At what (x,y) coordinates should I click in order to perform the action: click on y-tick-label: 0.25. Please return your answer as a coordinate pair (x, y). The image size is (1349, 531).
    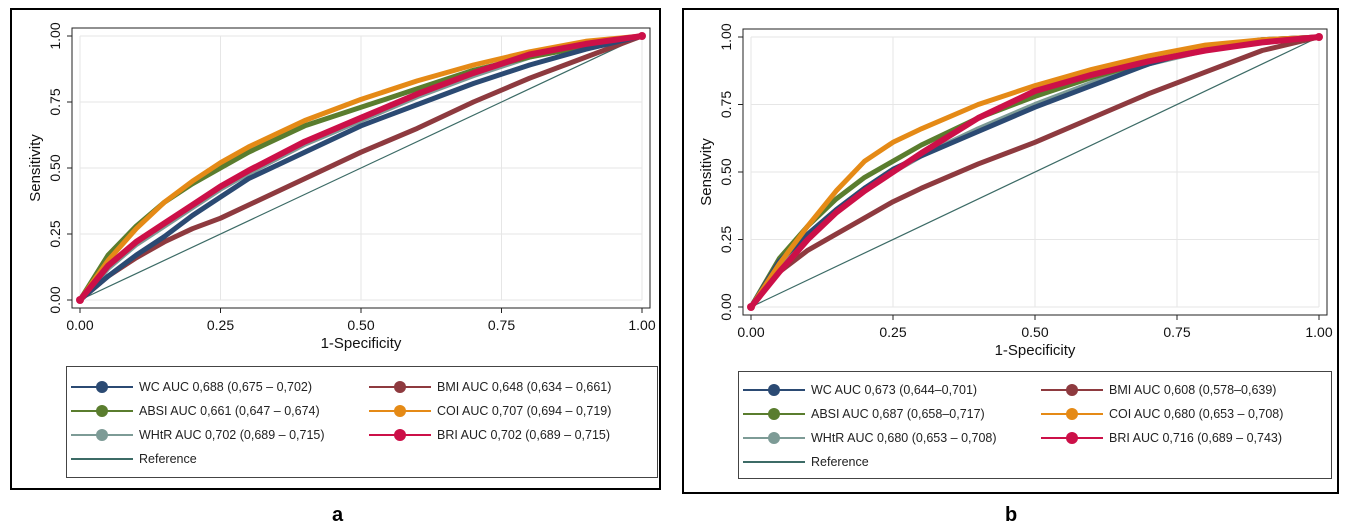
    Looking at the image, I should click on (726, 239).